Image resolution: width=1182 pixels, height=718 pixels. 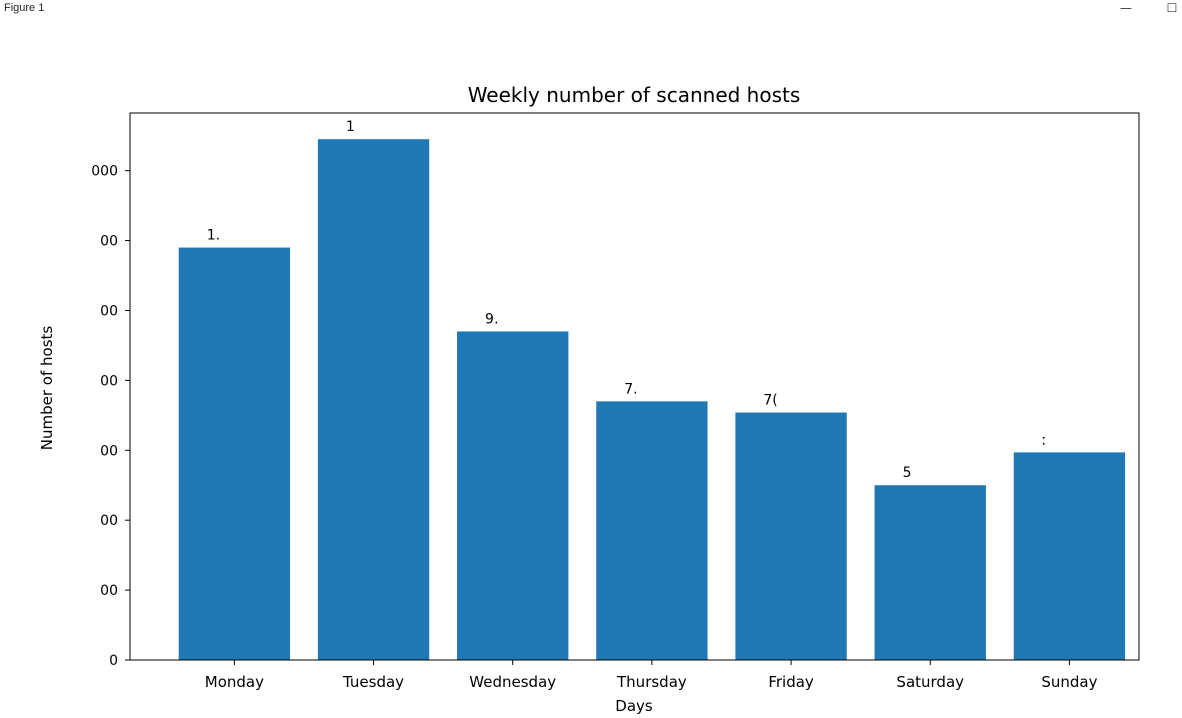 What do you see at coordinates (104, 172) in the screenshot?
I see `y-tick-label: 000` at bounding box center [104, 172].